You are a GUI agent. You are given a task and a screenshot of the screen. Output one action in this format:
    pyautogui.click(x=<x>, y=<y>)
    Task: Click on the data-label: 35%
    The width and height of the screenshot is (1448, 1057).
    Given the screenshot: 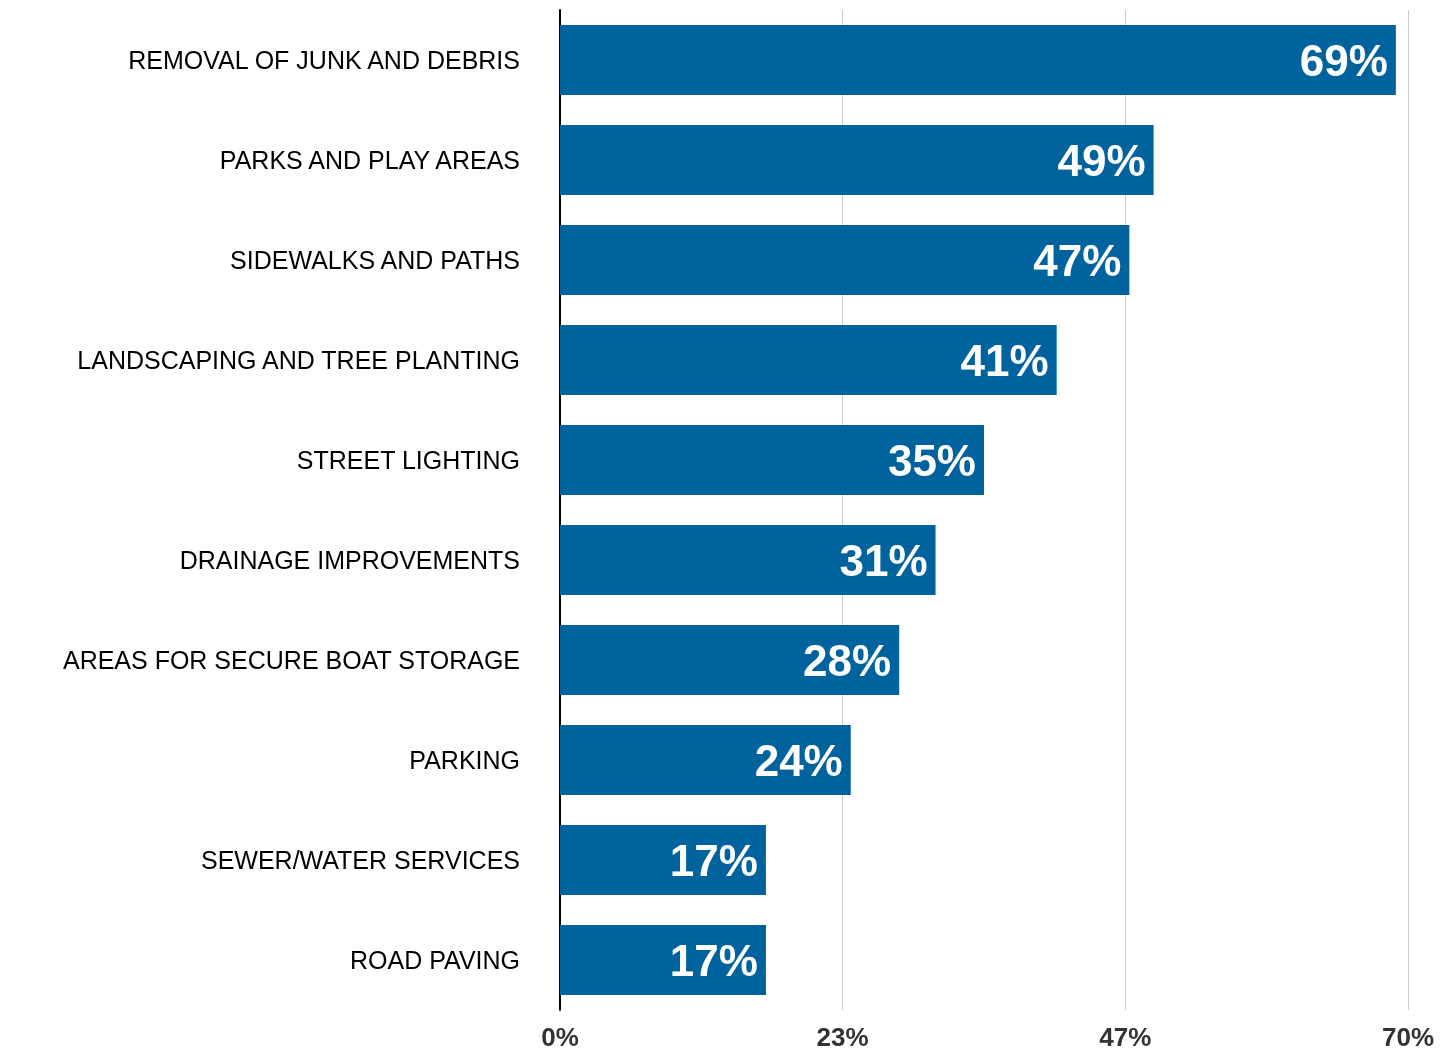 What is the action you would take?
    pyautogui.click(x=931, y=460)
    